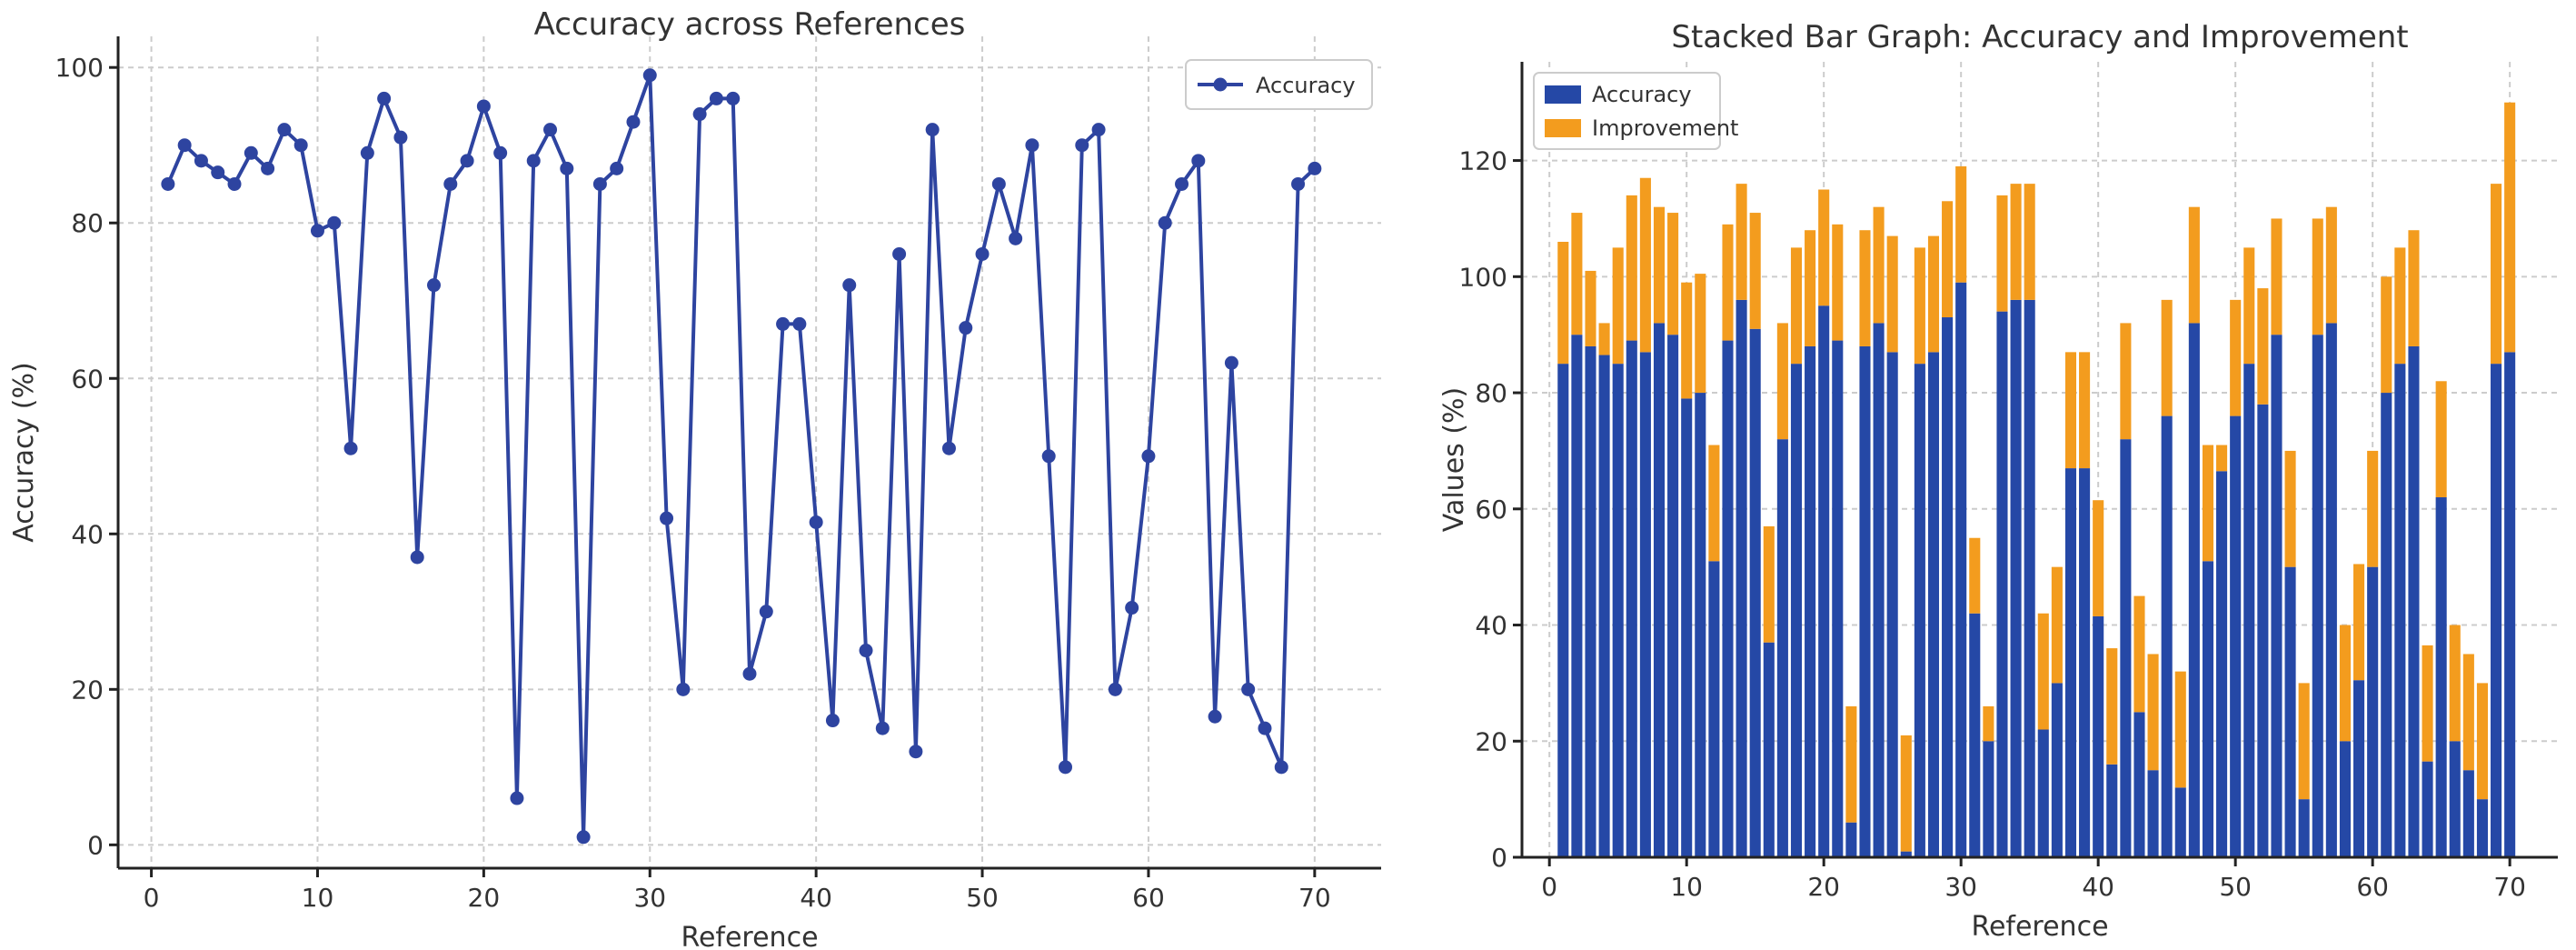 Image resolution: width=2576 pixels, height=950 pixels. What do you see at coordinates (2235, 887) in the screenshot?
I see `x-tick-label: 50` at bounding box center [2235, 887].